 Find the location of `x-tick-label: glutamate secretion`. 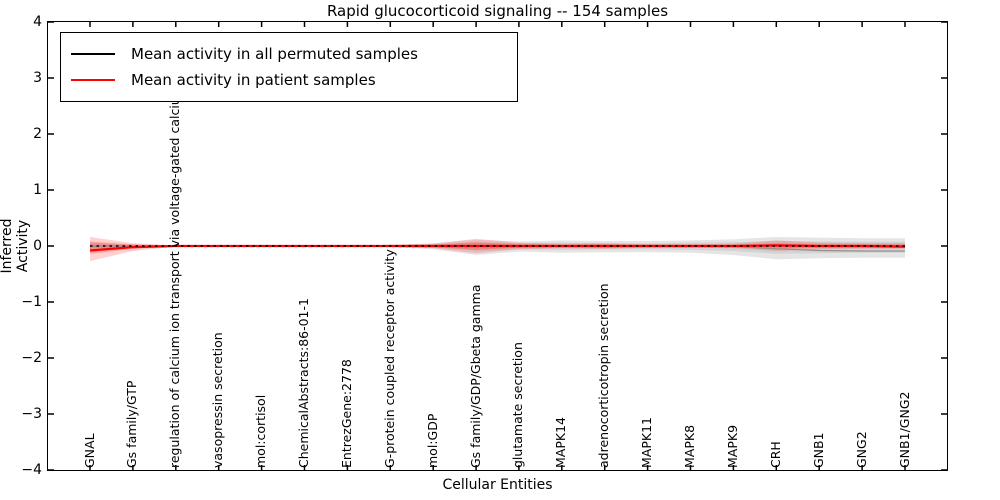

x-tick-label: glutamate secretion is located at coordinates (518, 405).